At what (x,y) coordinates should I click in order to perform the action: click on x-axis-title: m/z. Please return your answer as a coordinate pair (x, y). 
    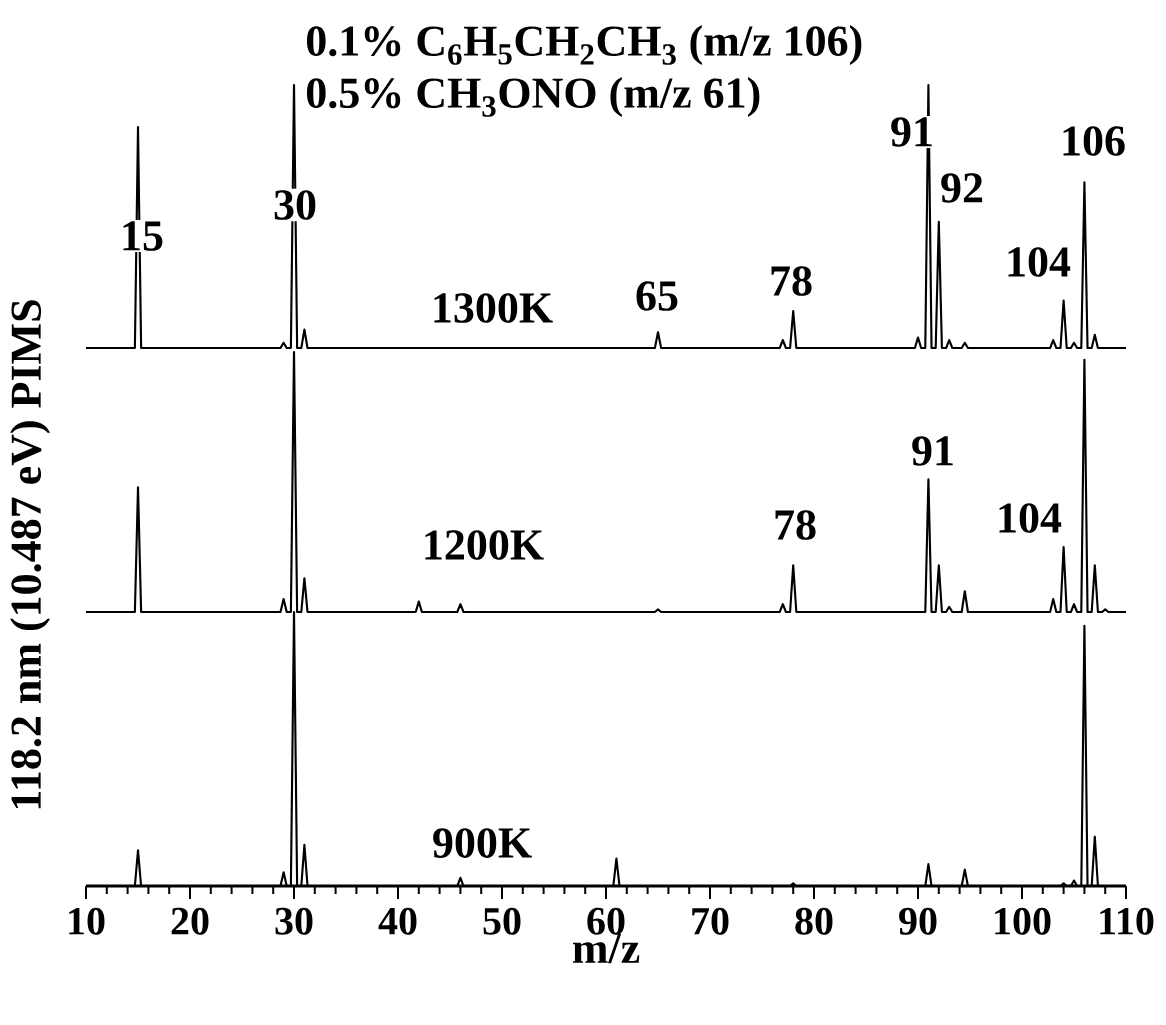
    Looking at the image, I should click on (606, 948).